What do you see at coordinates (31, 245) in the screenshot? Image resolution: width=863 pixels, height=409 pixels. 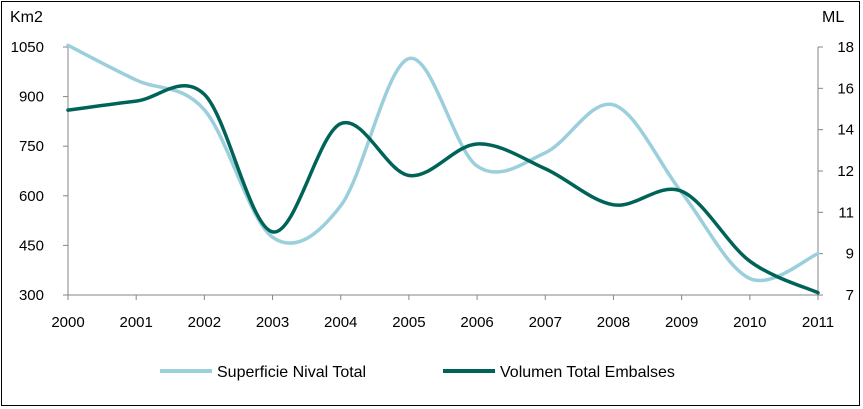 I see `left-tick-label: 450` at bounding box center [31, 245].